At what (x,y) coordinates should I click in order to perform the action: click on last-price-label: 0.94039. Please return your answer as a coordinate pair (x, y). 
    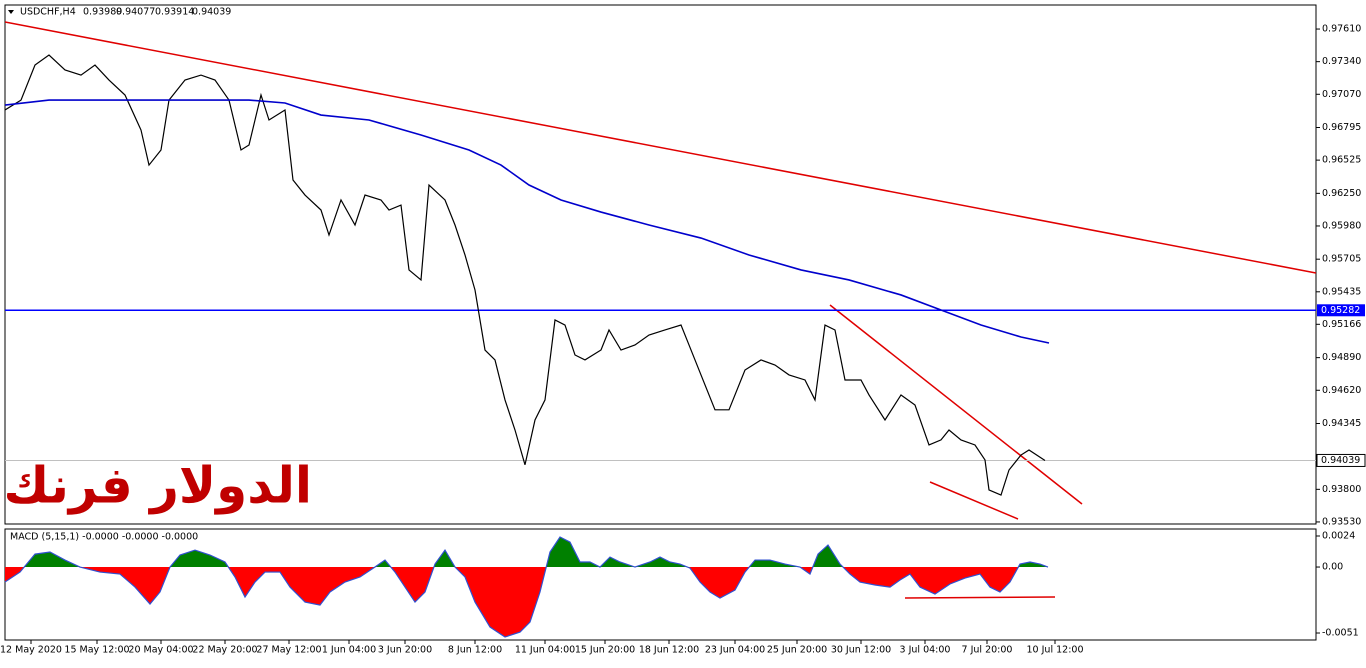
    Looking at the image, I should click on (1340, 460).